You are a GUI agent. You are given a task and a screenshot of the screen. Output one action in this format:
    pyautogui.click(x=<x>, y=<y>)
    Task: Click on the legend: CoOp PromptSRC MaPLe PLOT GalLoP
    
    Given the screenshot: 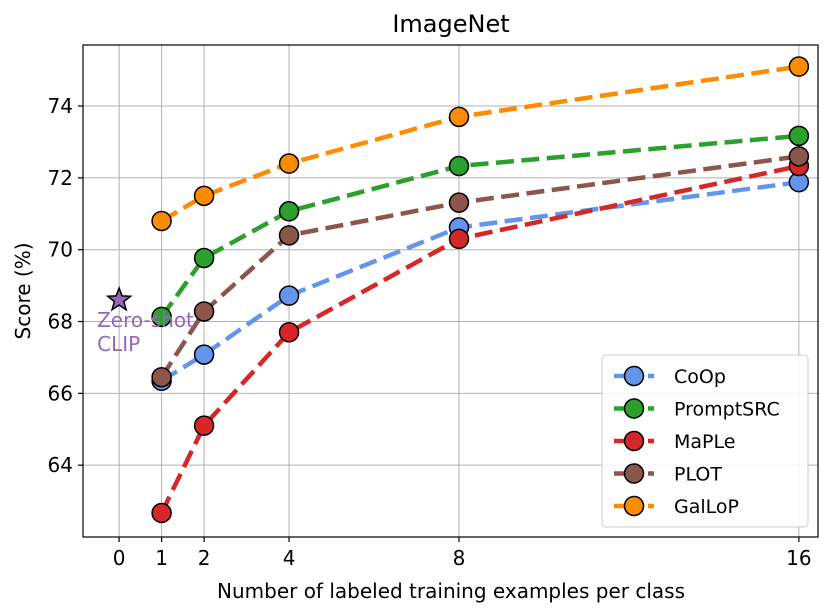 What is the action you would take?
    pyautogui.click(x=705, y=441)
    